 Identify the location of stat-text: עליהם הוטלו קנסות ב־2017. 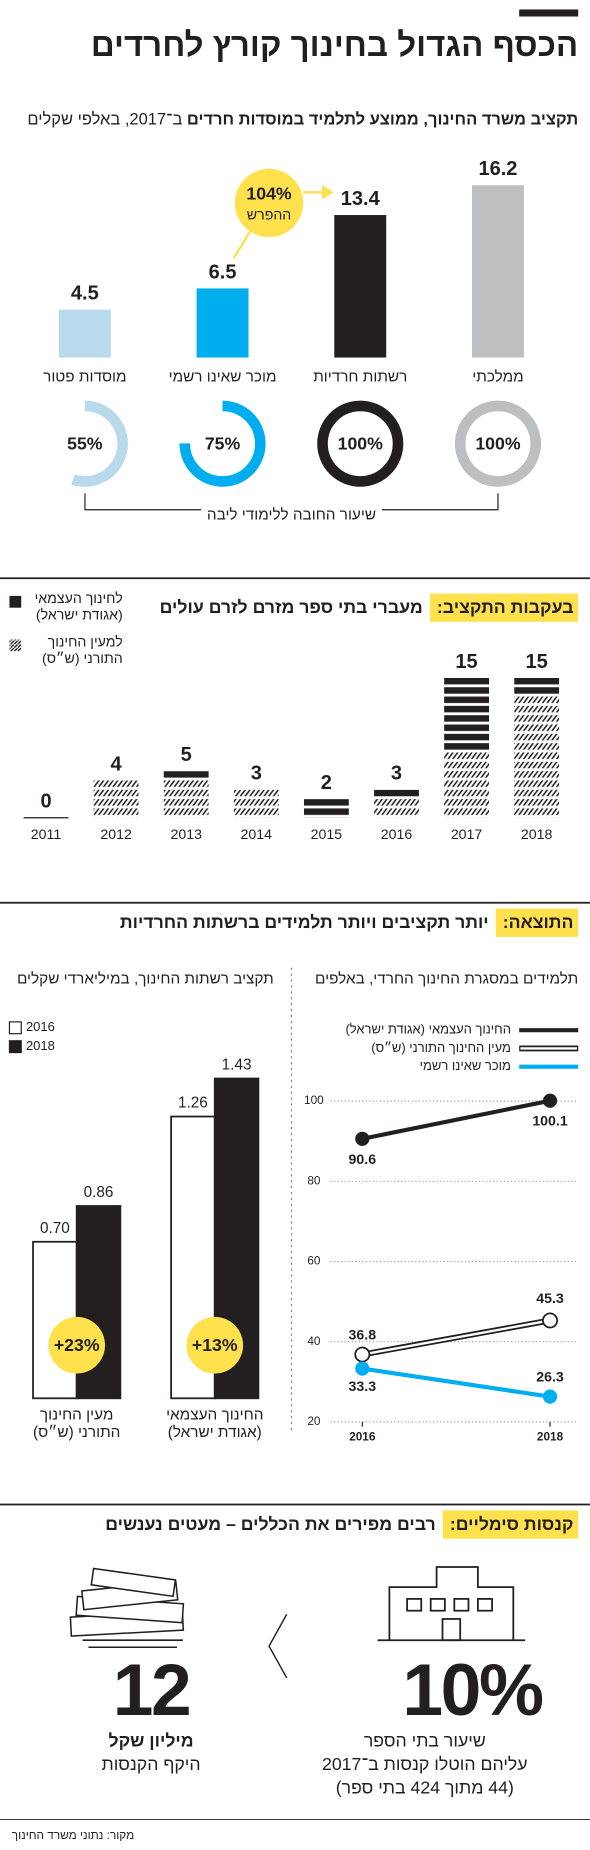
(425, 1764).